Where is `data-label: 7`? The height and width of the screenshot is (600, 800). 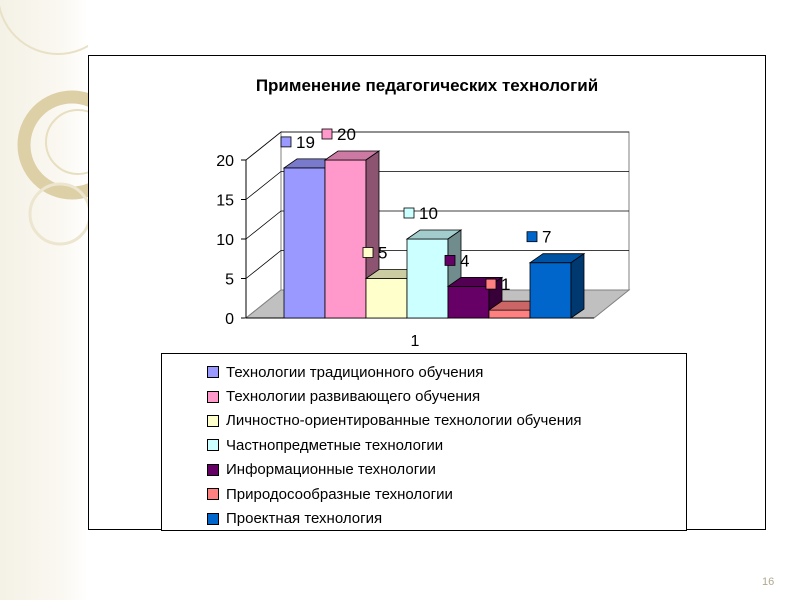 data-label: 7 is located at coordinates (546, 237).